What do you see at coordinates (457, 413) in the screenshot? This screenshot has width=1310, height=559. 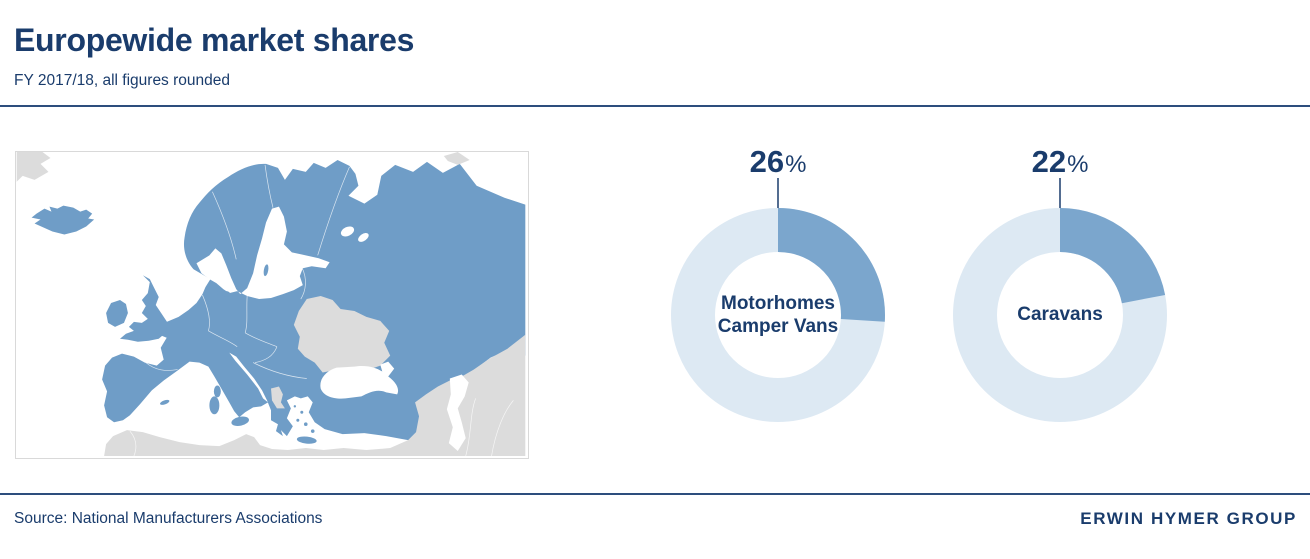 I see `map-caspian-sea` at bounding box center [457, 413].